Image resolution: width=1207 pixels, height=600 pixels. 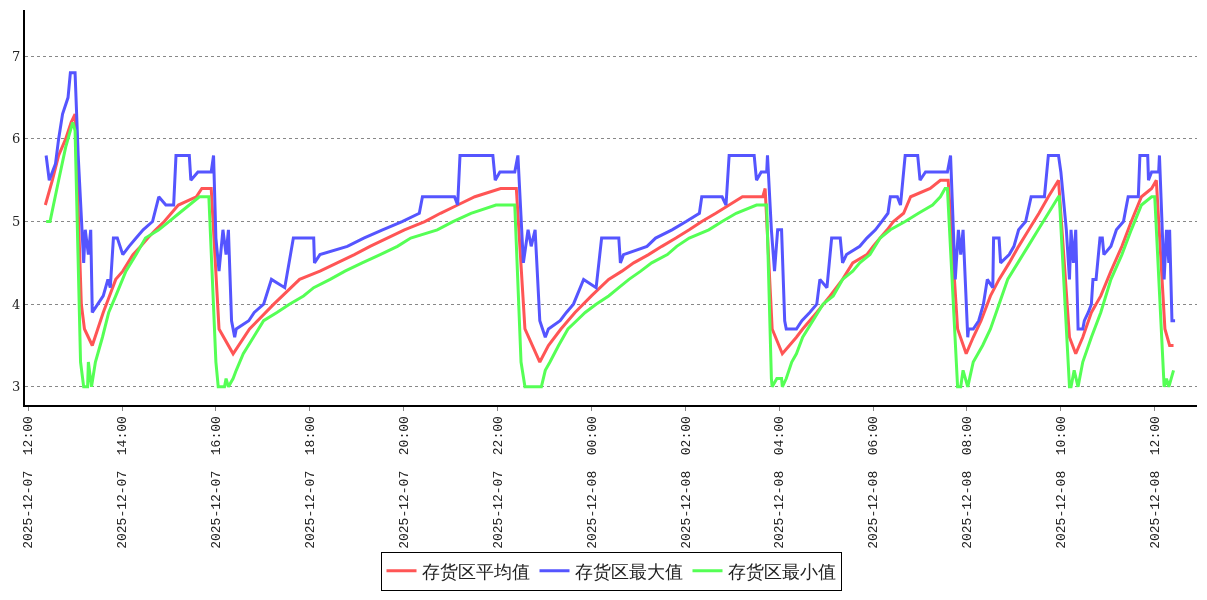 I want to click on y-tick-label: 7, so click(x=16, y=56).